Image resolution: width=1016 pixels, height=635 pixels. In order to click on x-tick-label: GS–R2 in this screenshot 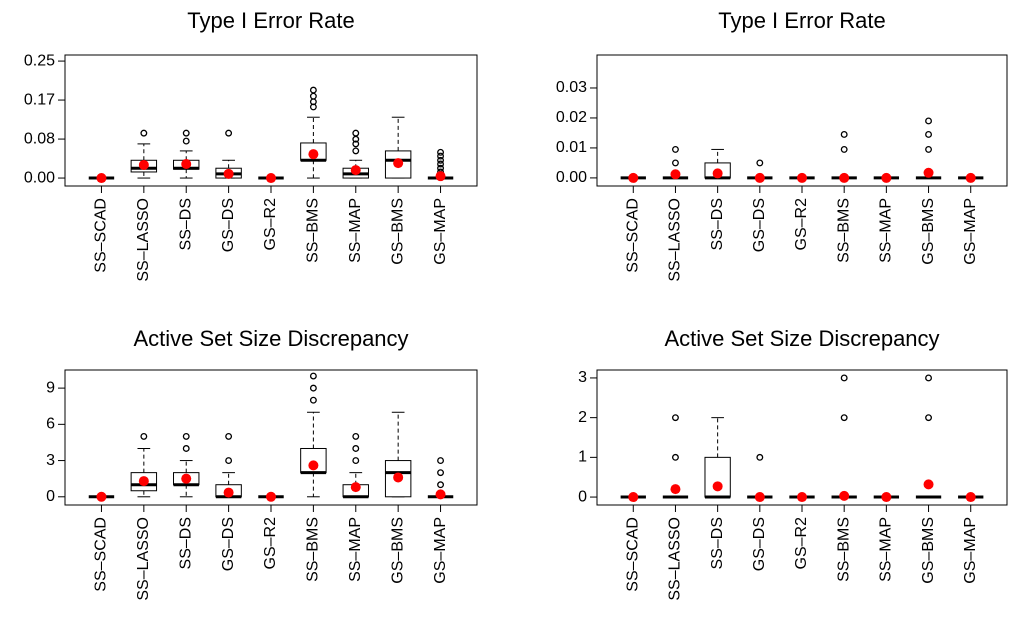, I will do `click(801, 224)`.